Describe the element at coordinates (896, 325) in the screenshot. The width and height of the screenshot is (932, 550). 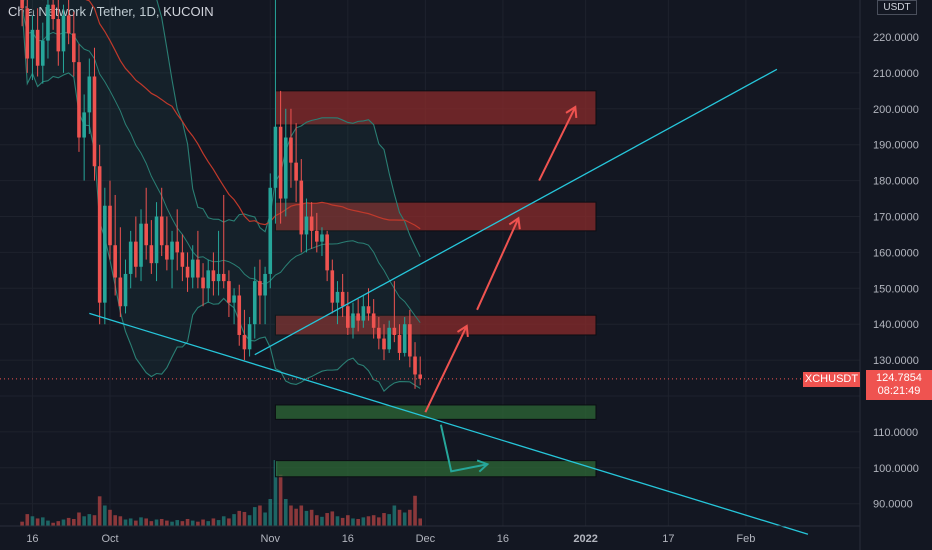
I see `y-tick-label: 140.0000` at that location.